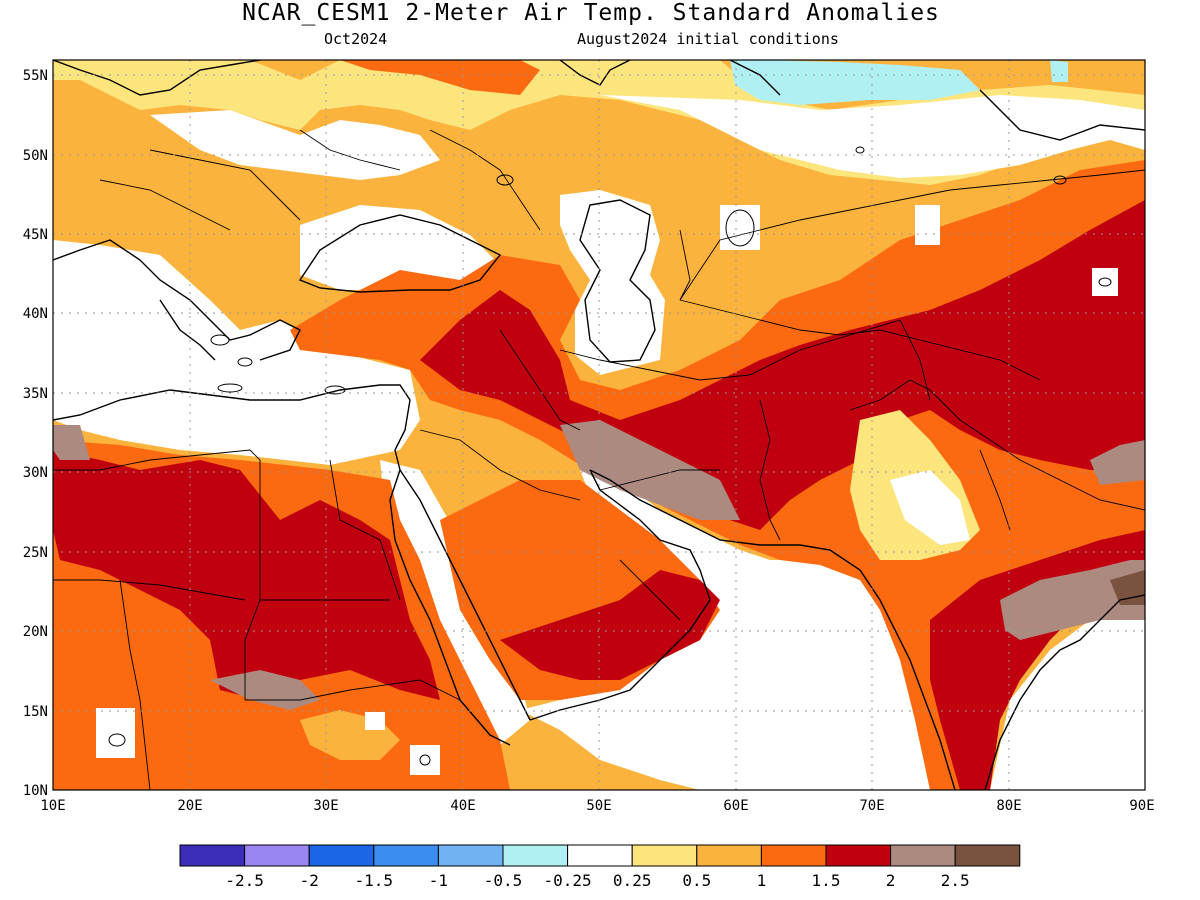 The width and height of the screenshot is (1200, 900). What do you see at coordinates (1105, 282) in the screenshot?
I see `zone-white-tarim` at bounding box center [1105, 282].